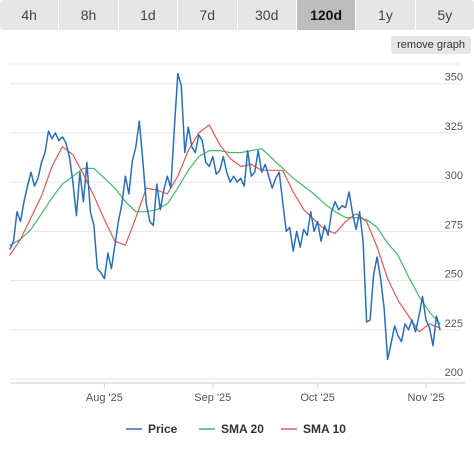  I want to click on tab-5y: 5y, so click(445, 15).